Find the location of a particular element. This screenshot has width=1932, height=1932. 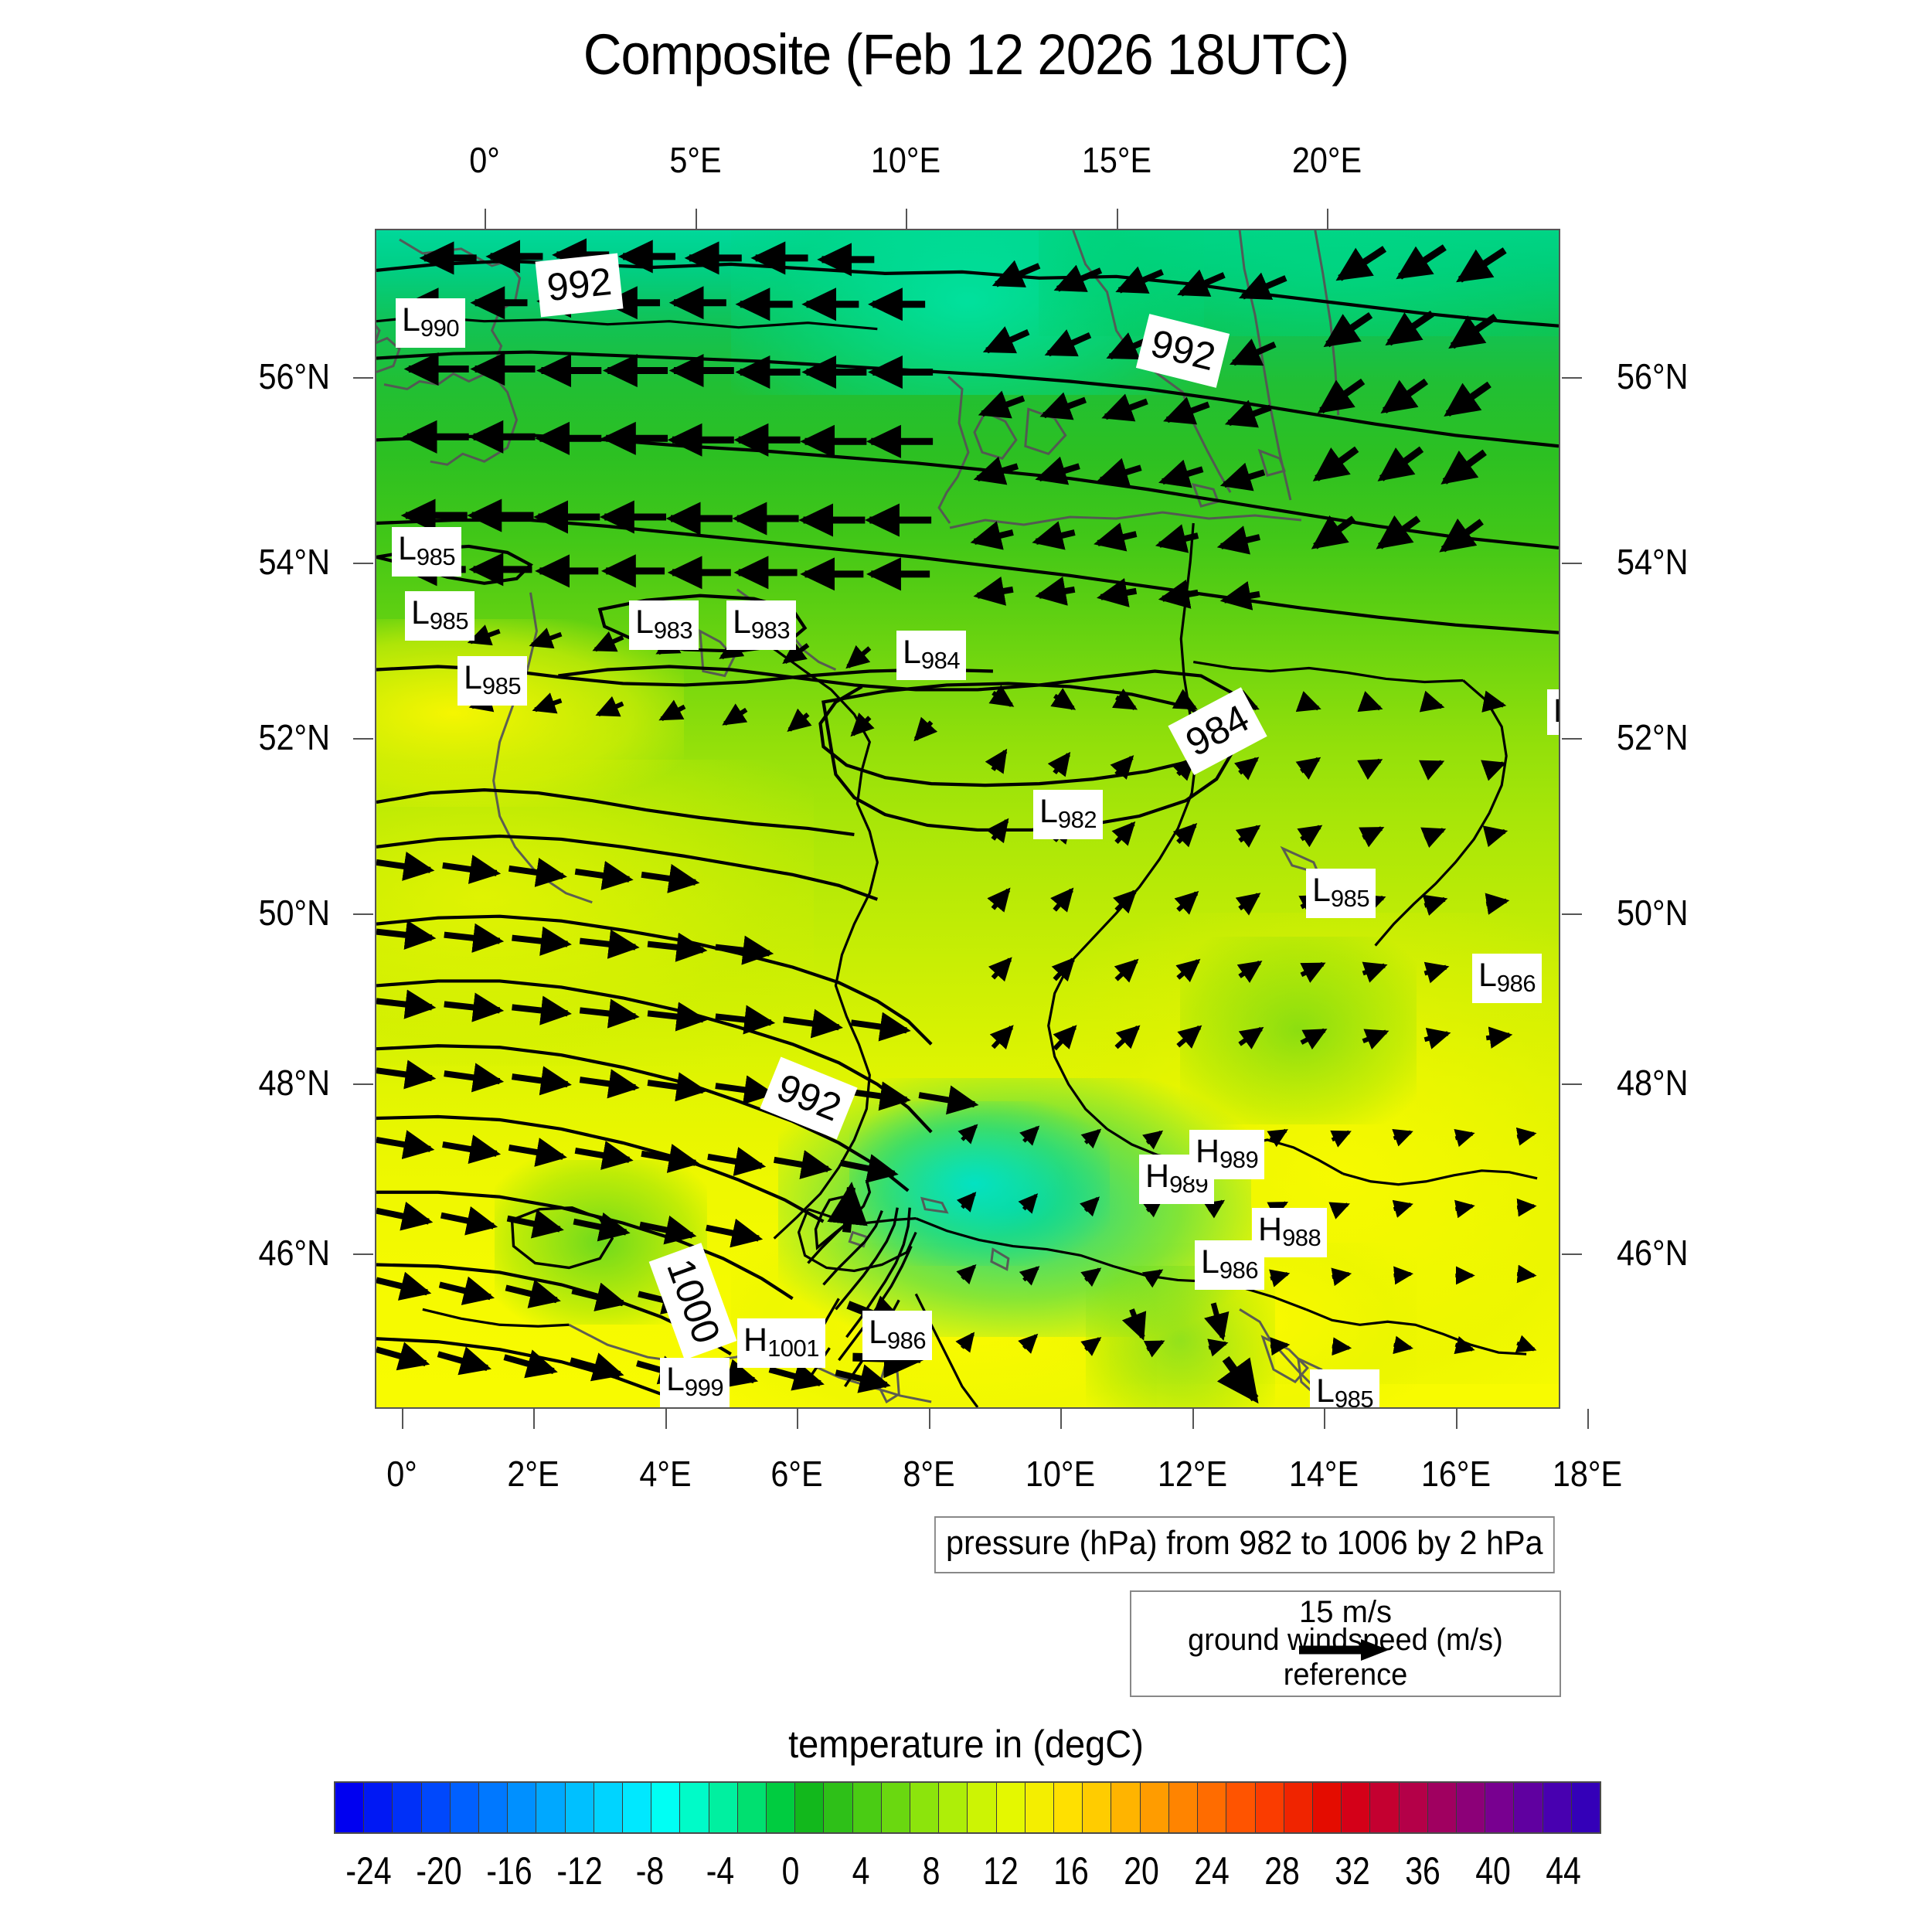

colorbar-tick-label: 0 is located at coordinates (791, 1871).